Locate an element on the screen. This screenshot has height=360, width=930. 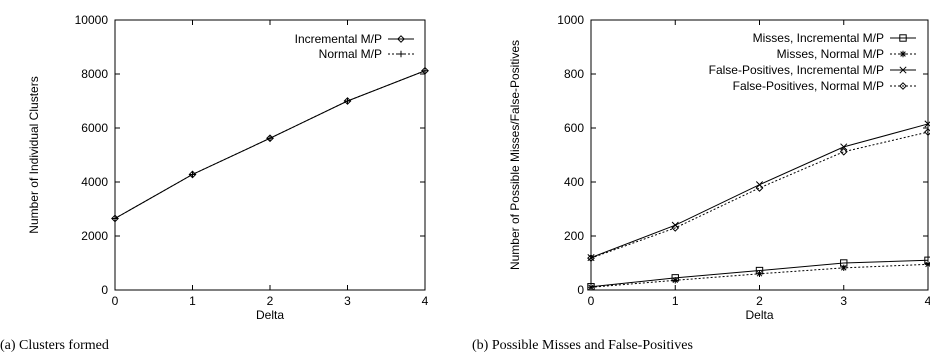
chart-a-y-tick-label: 0 is located at coordinates (104, 290).